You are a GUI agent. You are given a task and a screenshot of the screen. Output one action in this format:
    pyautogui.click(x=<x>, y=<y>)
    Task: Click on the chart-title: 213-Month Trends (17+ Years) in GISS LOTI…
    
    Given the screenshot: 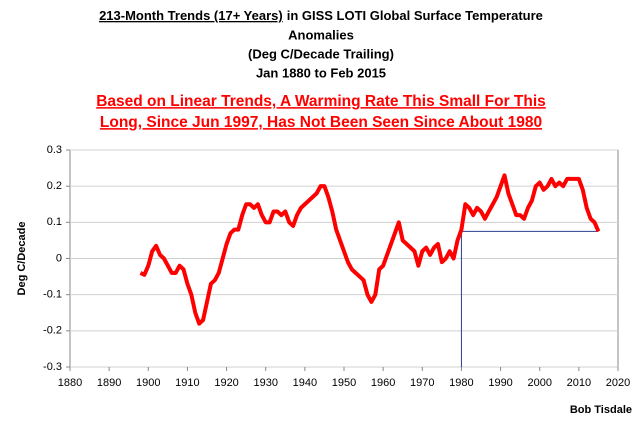 What is the action you would take?
    pyautogui.click(x=321, y=15)
    